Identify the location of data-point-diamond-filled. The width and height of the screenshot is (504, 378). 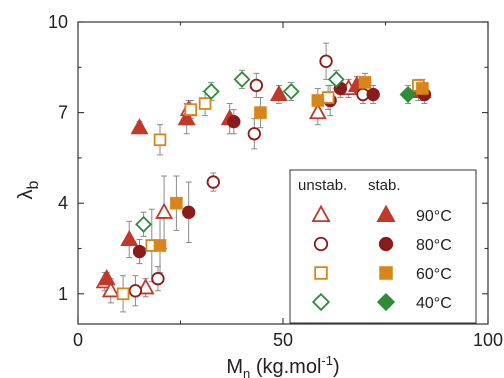
(408, 94).